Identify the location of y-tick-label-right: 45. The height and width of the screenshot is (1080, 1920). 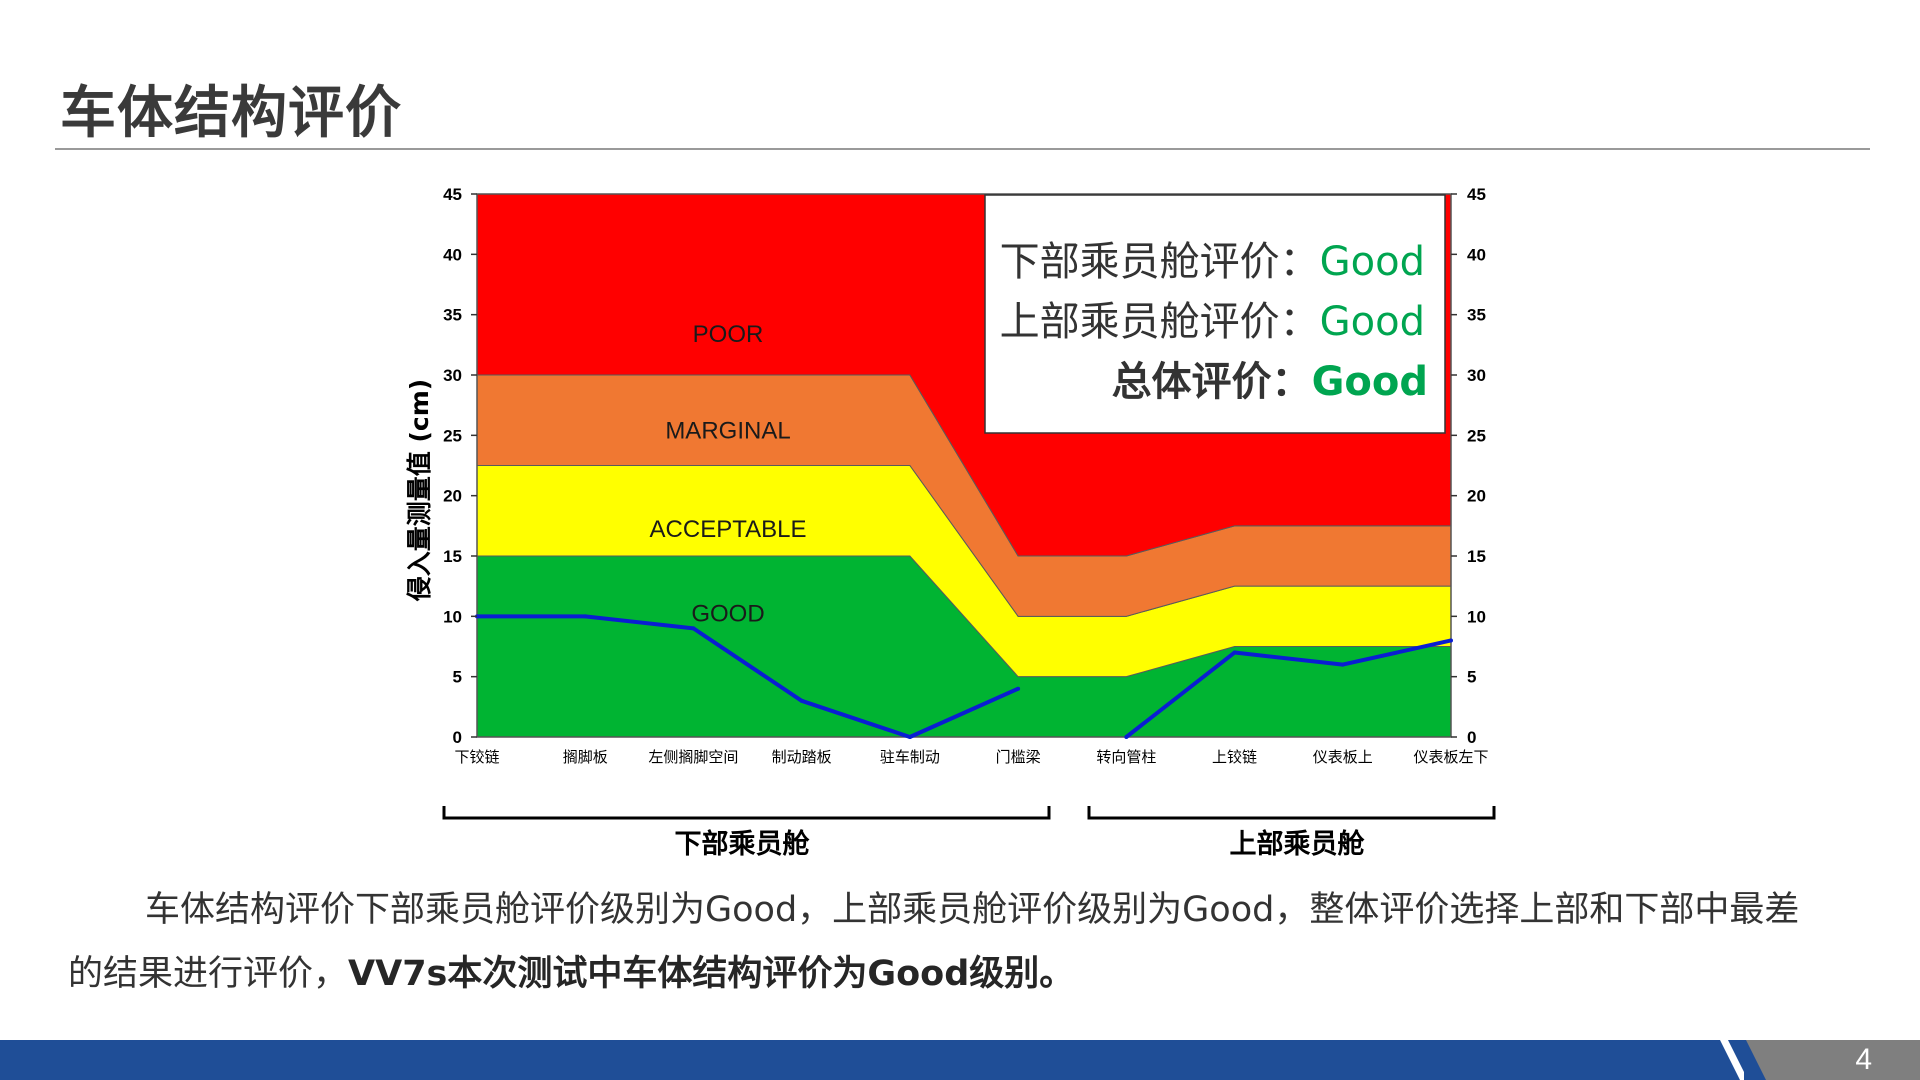
(1476, 194).